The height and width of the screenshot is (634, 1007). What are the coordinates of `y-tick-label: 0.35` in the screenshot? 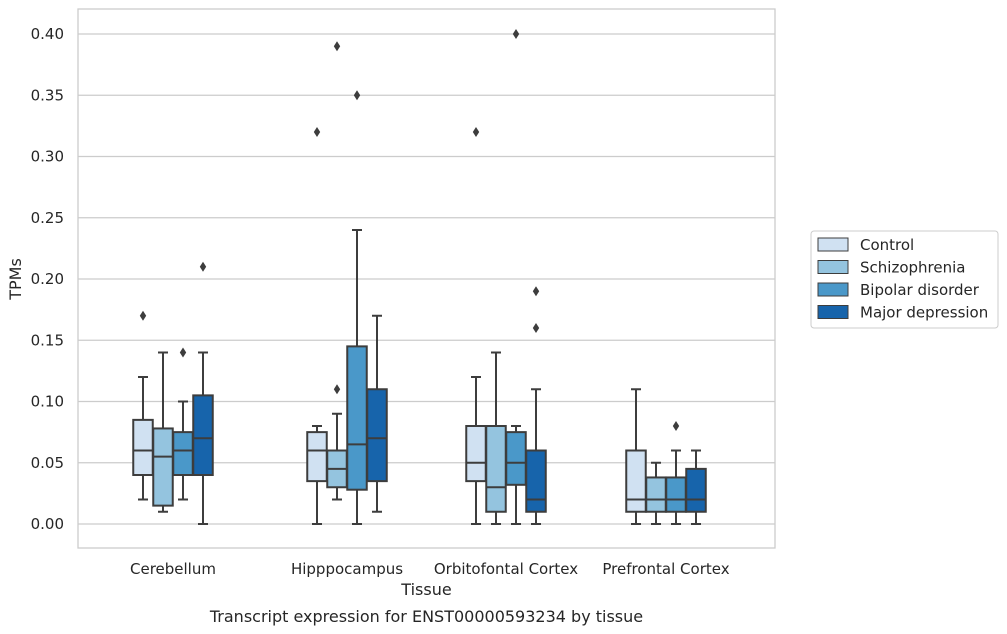 It's located at (47, 95).